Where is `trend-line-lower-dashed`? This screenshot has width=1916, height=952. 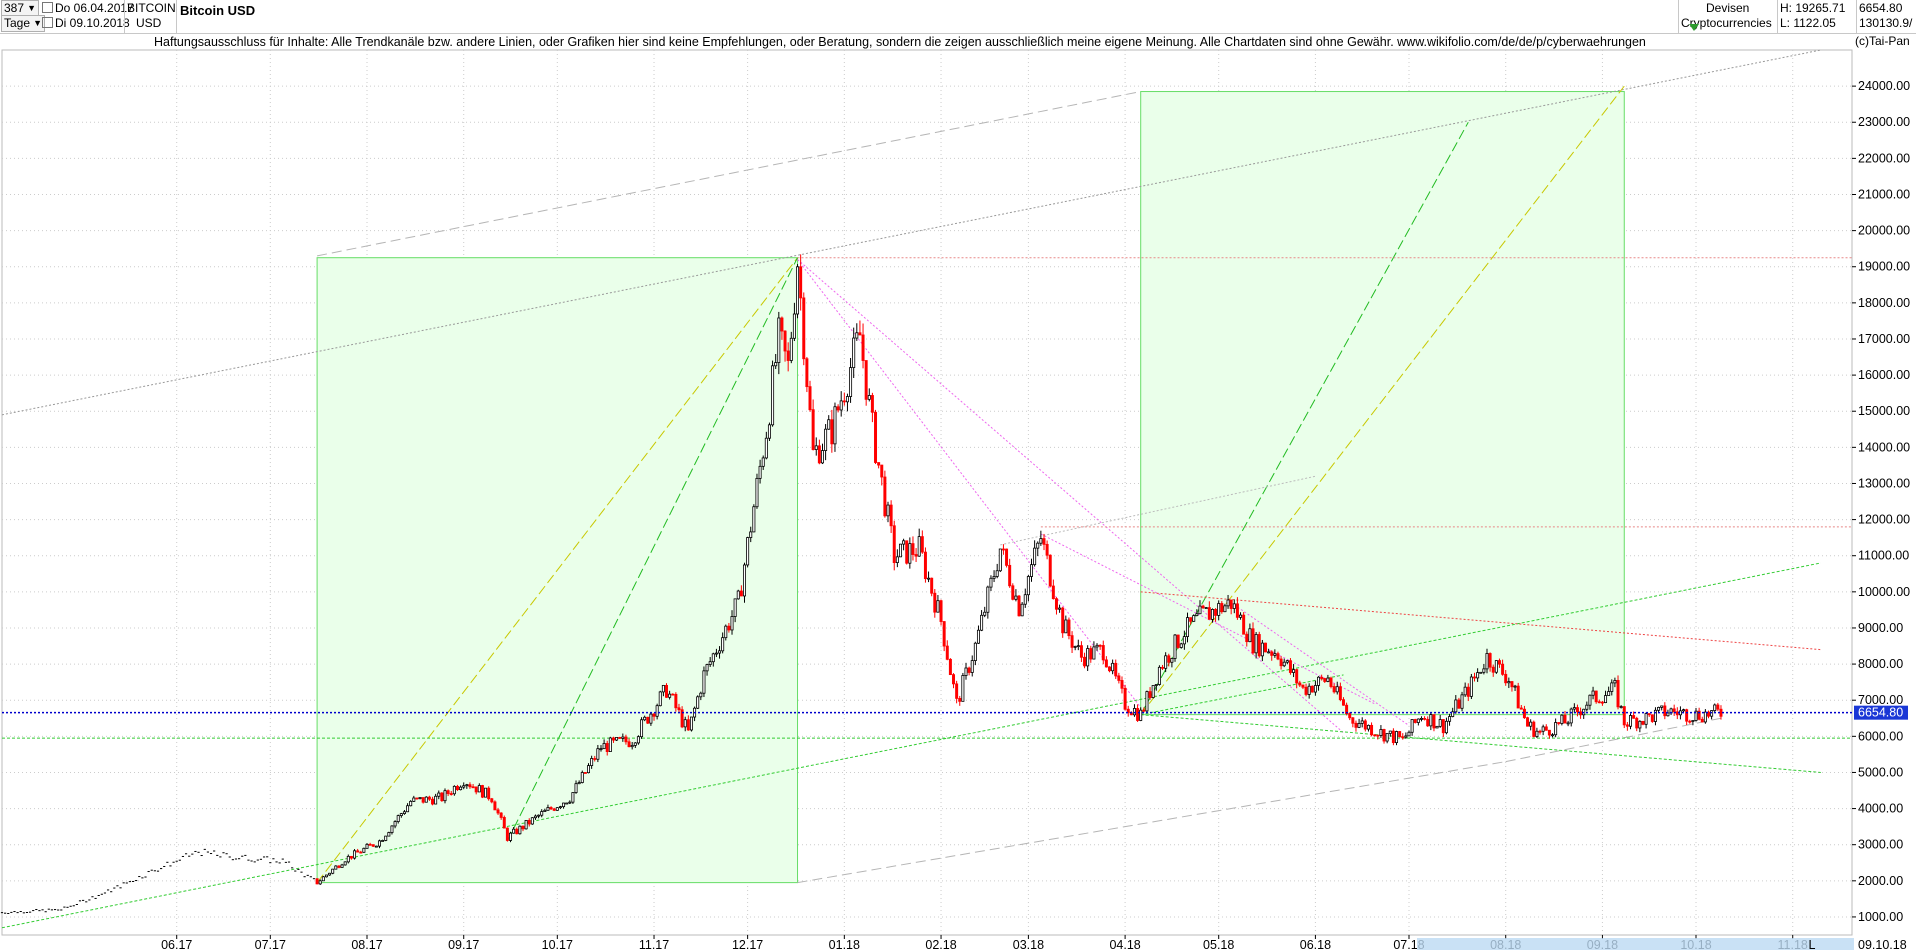 trend-line-lower-dashed is located at coordinates (1151, 822).